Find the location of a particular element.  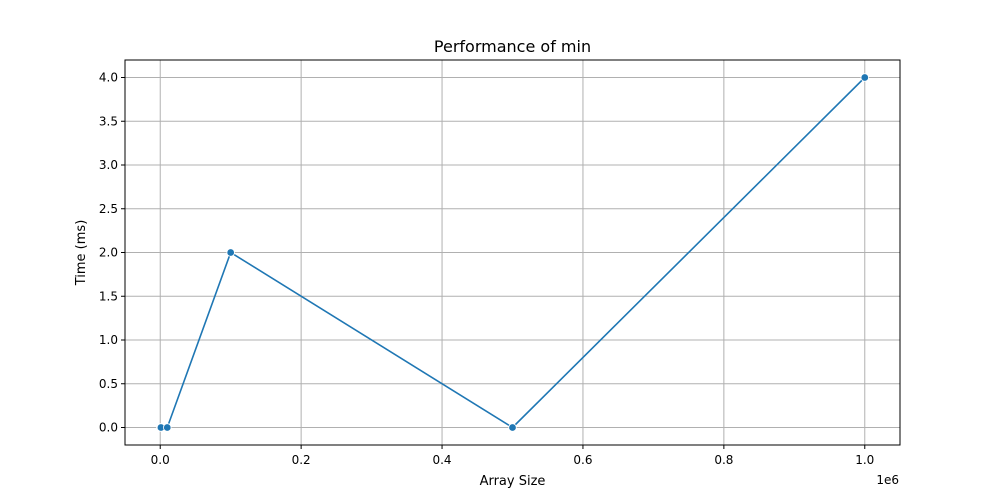

y-tick-label: 2.0 is located at coordinates (108, 253).